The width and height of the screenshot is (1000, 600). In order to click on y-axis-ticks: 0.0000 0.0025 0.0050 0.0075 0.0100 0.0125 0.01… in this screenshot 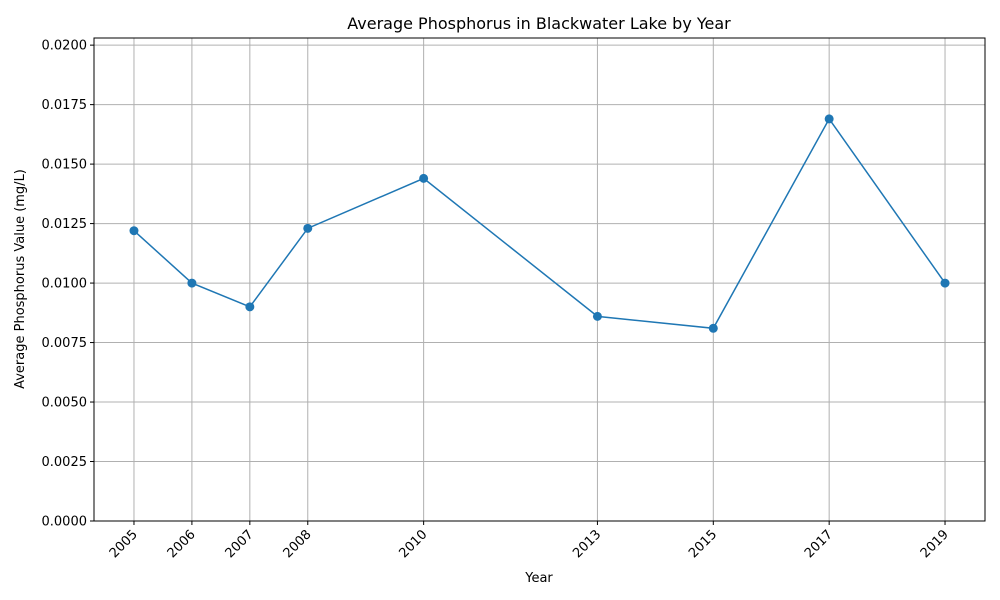, I will do `click(68, 284)`.